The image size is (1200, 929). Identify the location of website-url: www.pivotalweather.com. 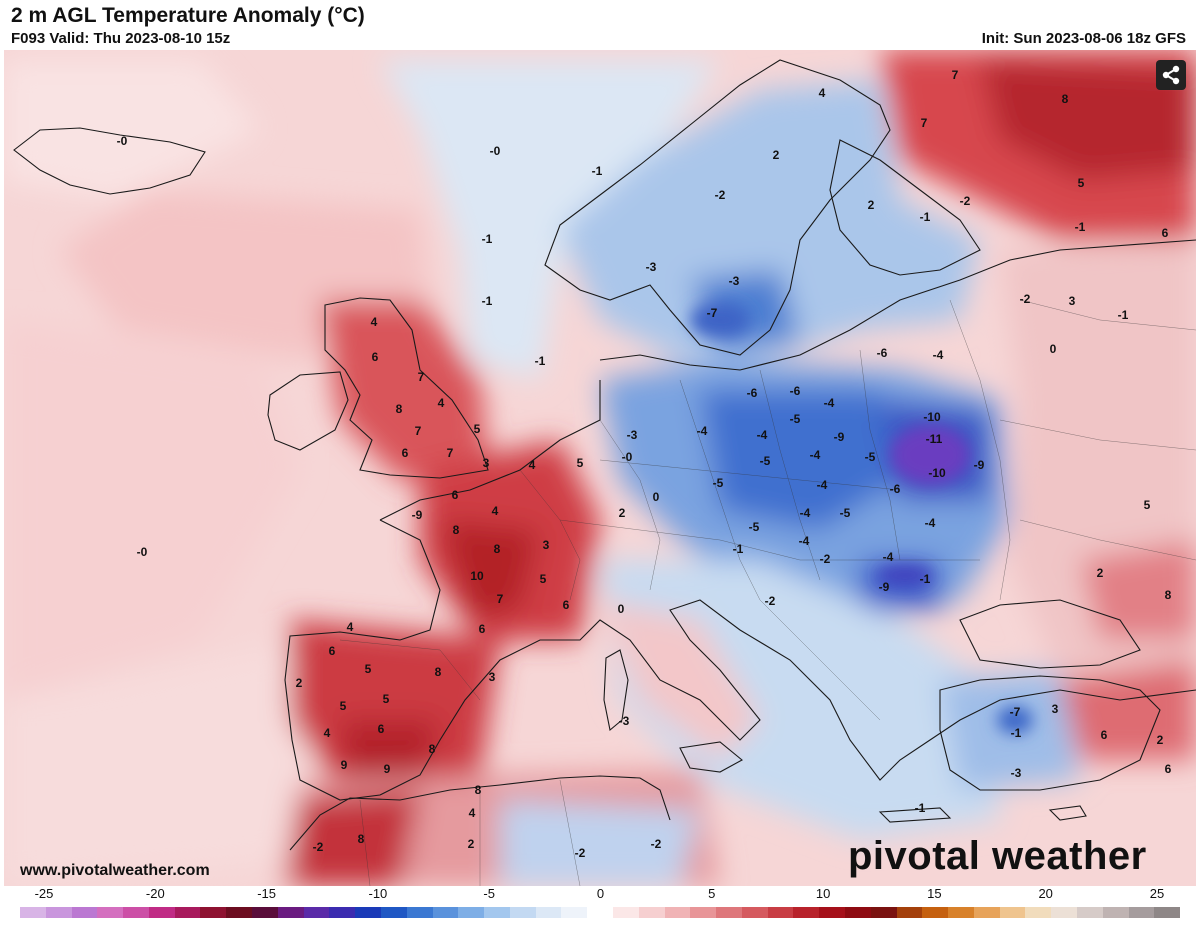
(115, 870).